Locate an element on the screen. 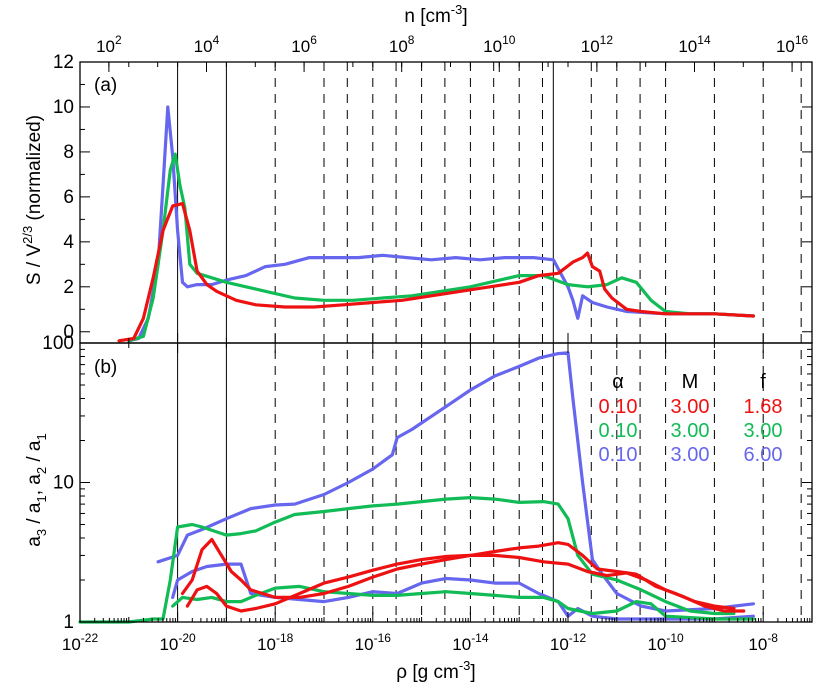 This screenshot has height=690, width=830. panel-b-ytick-label: 10 is located at coordinates (63, 483).